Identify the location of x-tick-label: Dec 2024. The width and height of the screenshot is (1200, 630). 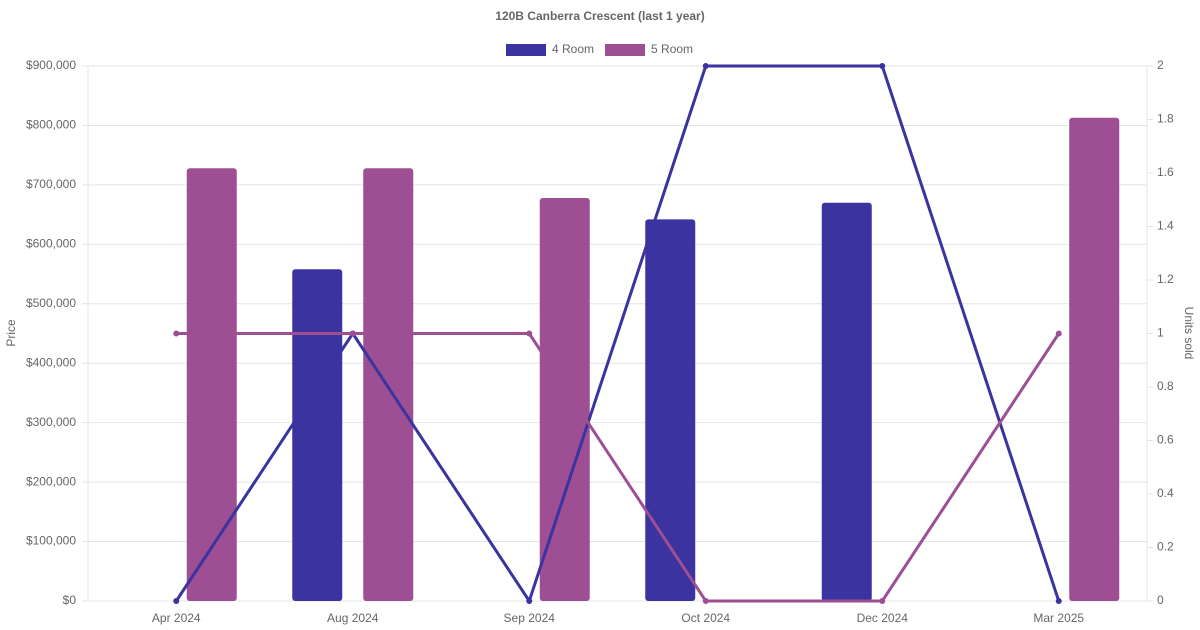
(883, 618).